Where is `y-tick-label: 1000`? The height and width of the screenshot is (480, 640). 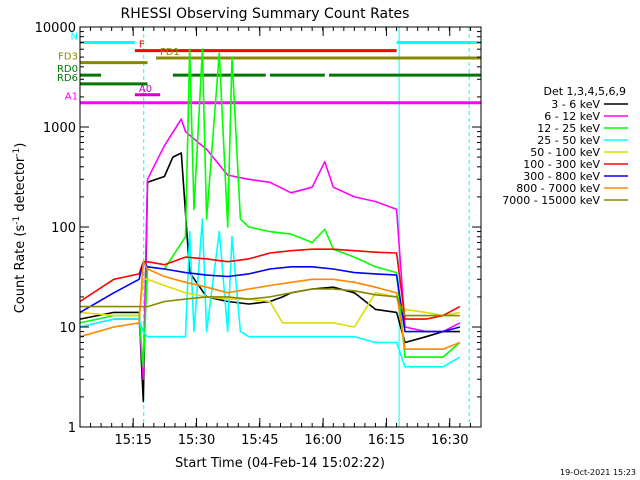
y-tick-label: 1000 is located at coordinates (59, 128).